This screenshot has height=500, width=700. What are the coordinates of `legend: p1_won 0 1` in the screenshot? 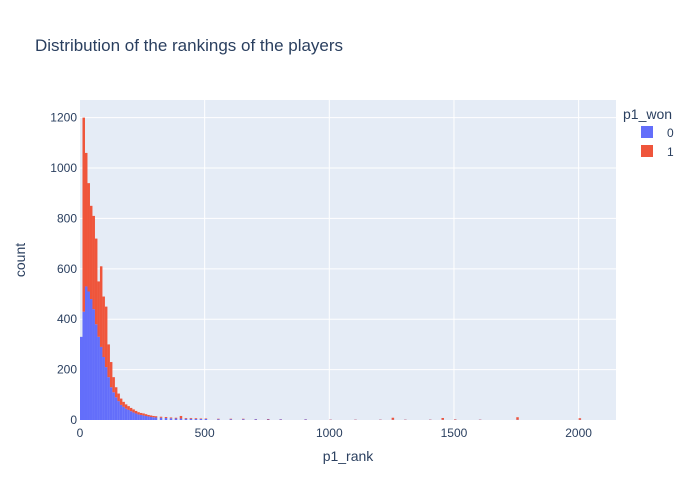 It's located at (648, 132).